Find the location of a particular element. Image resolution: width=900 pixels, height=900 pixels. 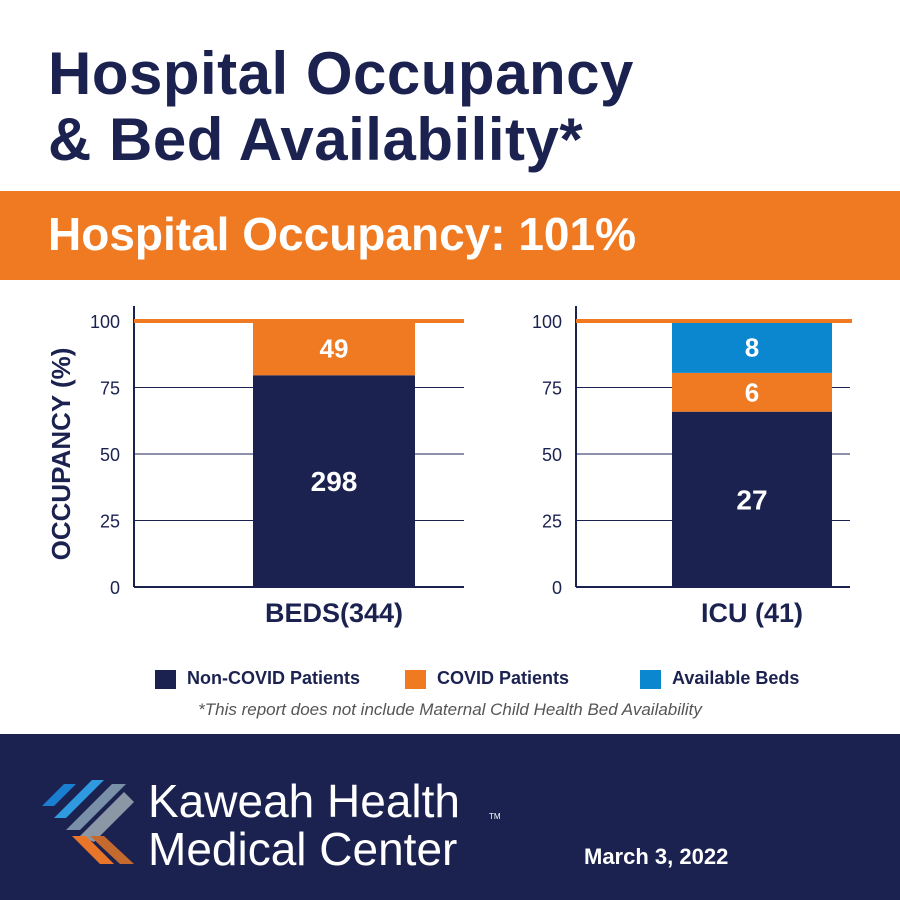

legend-swatch-covid is located at coordinates (415, 679).